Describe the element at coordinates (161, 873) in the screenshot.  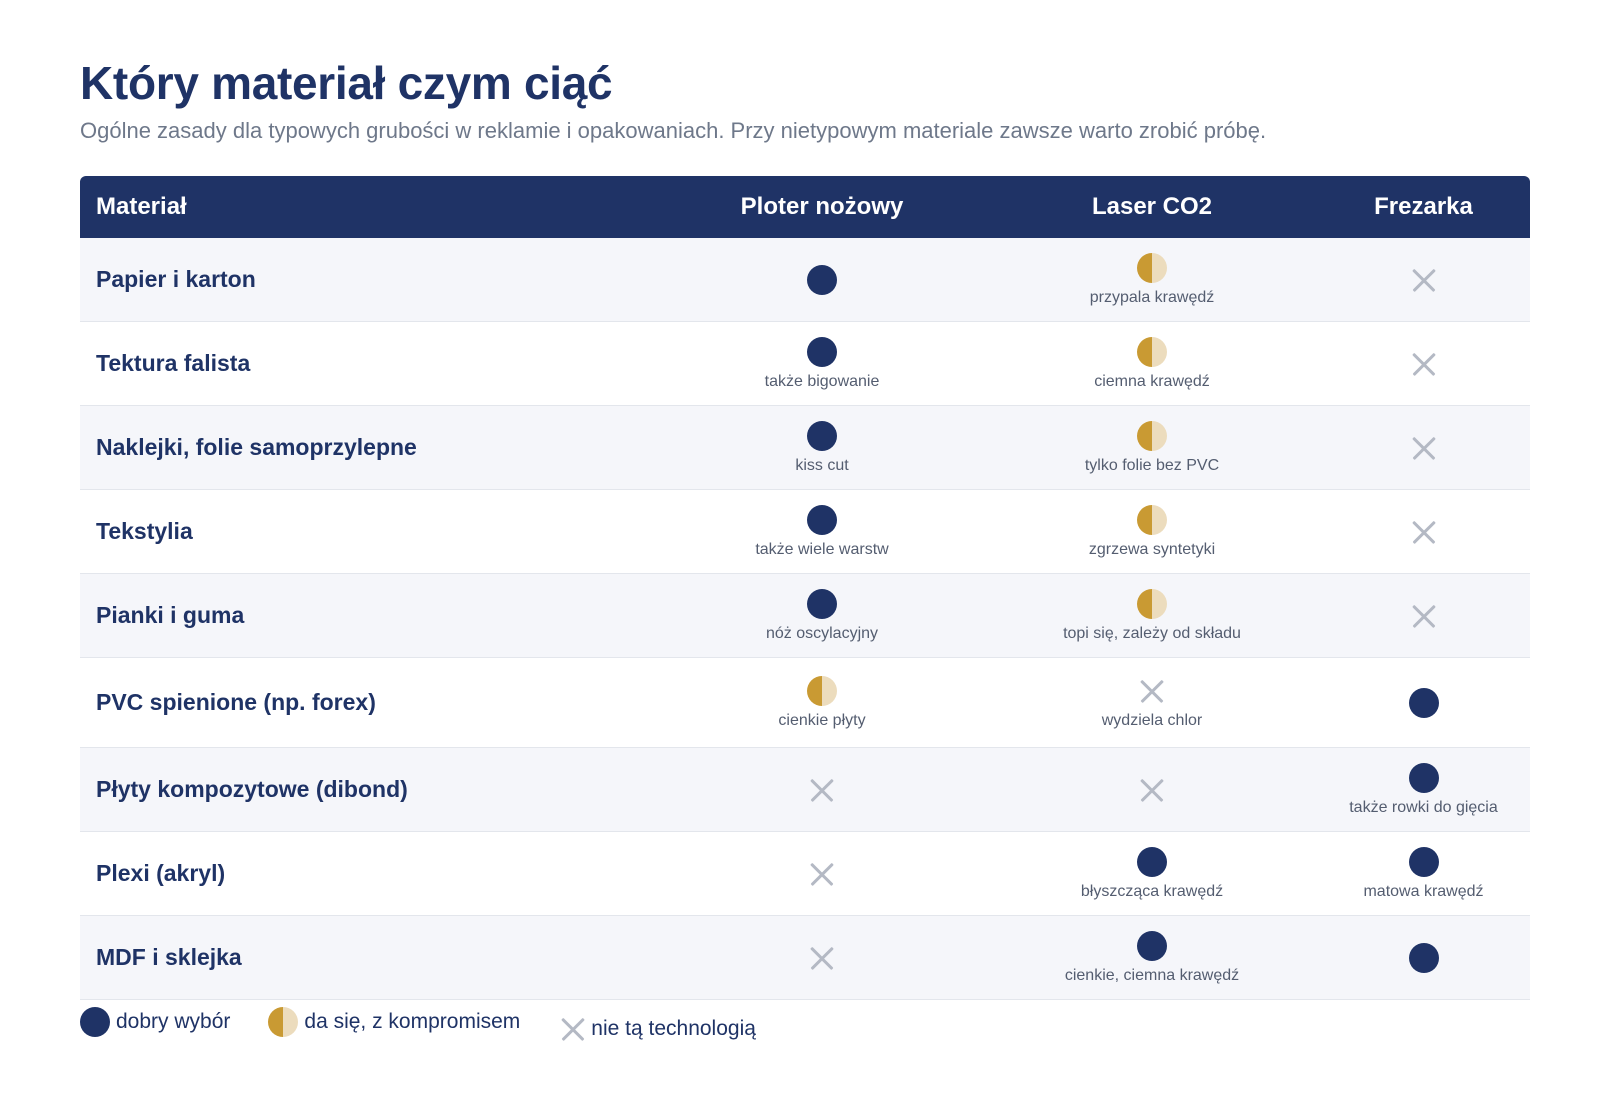
I see `row-material-label: Plexi (akryl)` at that location.